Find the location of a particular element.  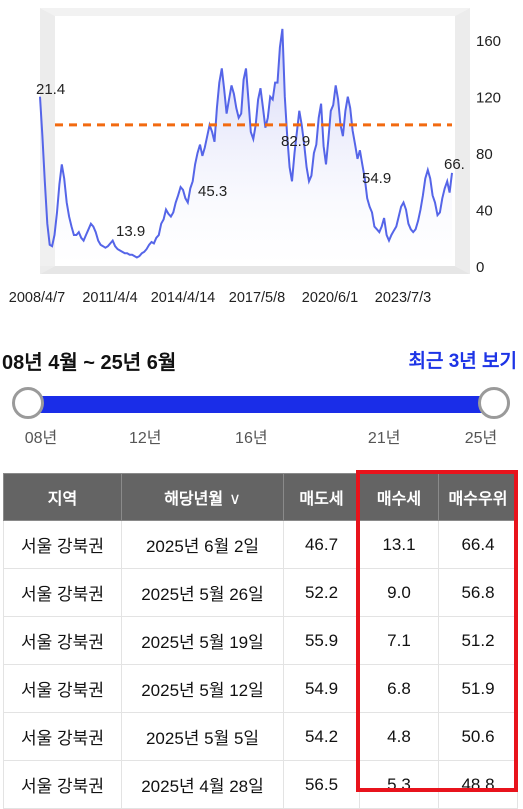

y-tick-label: 40 is located at coordinates (484, 211).